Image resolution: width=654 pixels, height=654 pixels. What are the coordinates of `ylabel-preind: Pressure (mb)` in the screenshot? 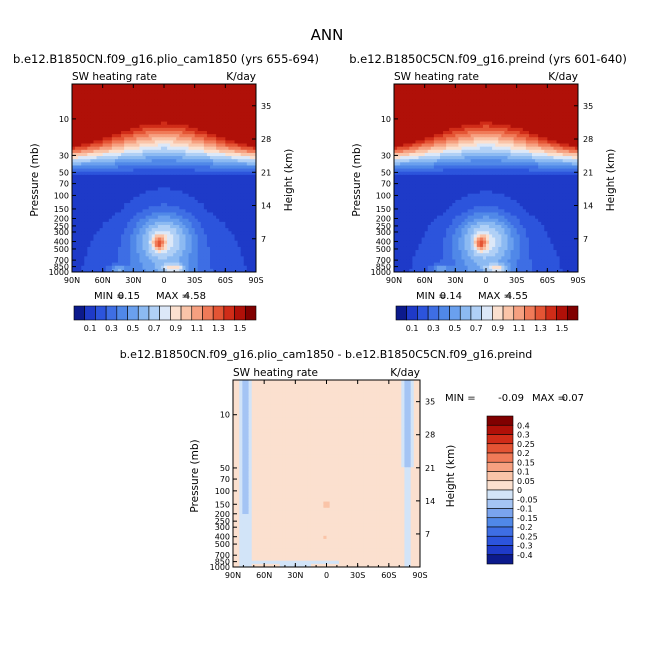 It's located at (357, 179).